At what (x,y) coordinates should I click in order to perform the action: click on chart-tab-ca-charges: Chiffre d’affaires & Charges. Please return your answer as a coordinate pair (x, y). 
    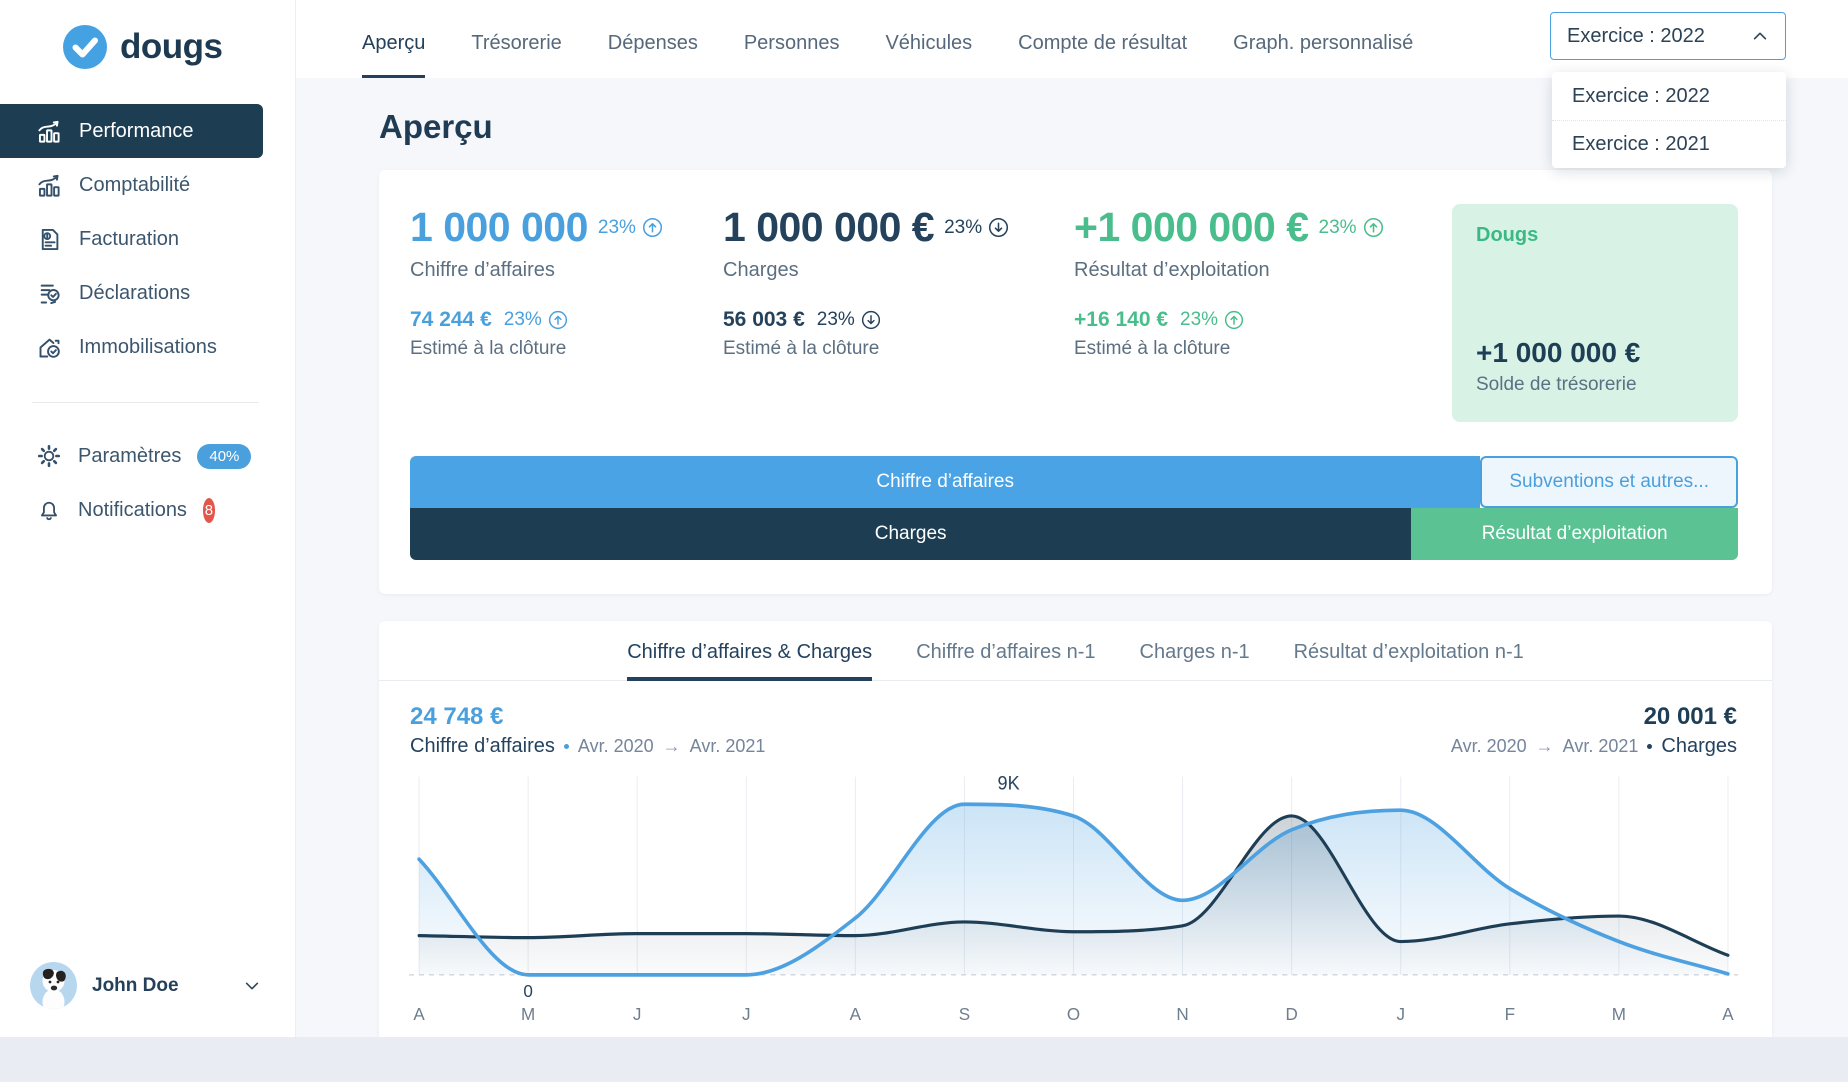
    Looking at the image, I should click on (750, 651).